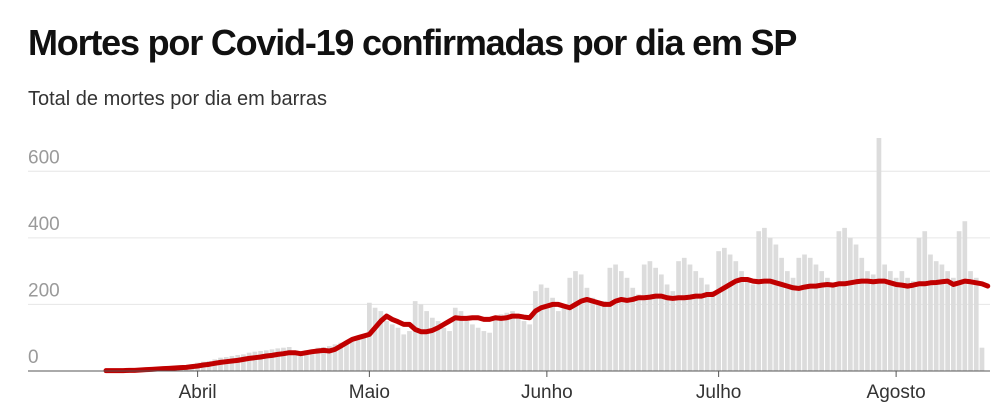 The width and height of the screenshot is (1004, 416). What do you see at coordinates (44, 257) in the screenshot?
I see `y-axis-ticks: 0 200 400 600` at bounding box center [44, 257].